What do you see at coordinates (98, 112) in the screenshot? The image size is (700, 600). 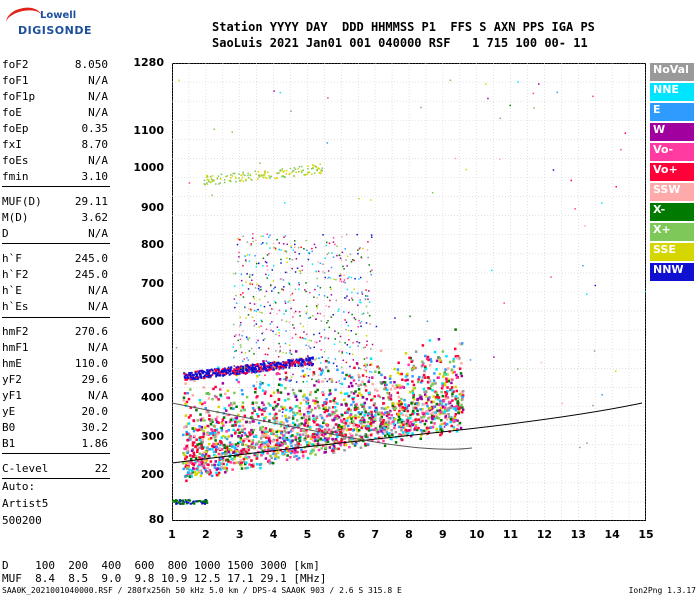 I see `param-value: N/A` at bounding box center [98, 112].